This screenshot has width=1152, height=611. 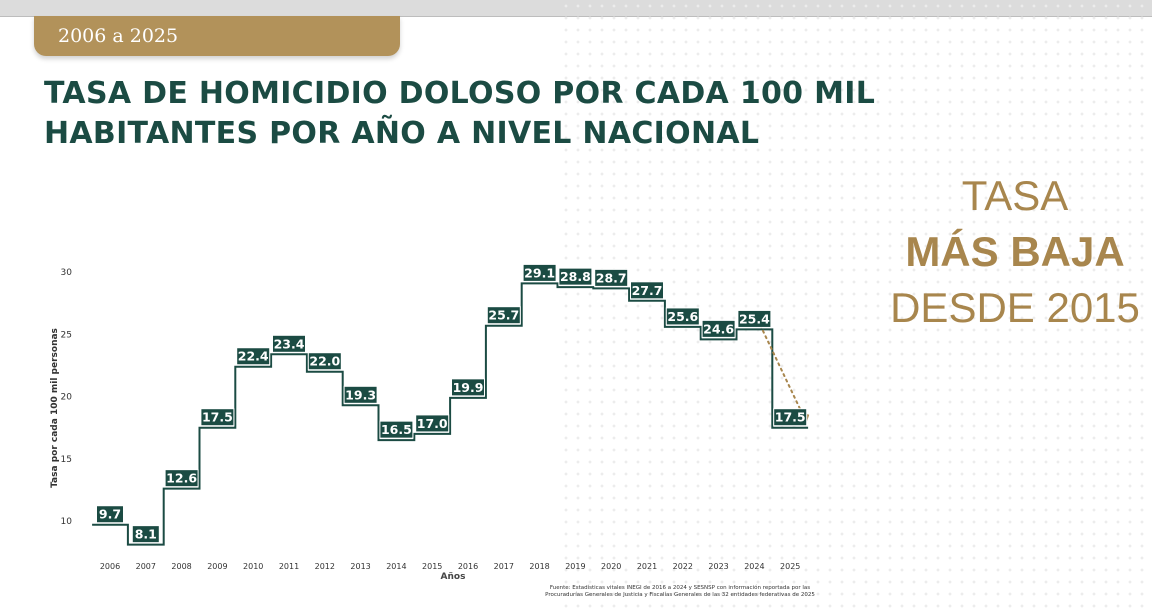 What do you see at coordinates (66, 460) in the screenshot?
I see `y-tick-label: 15` at bounding box center [66, 460].